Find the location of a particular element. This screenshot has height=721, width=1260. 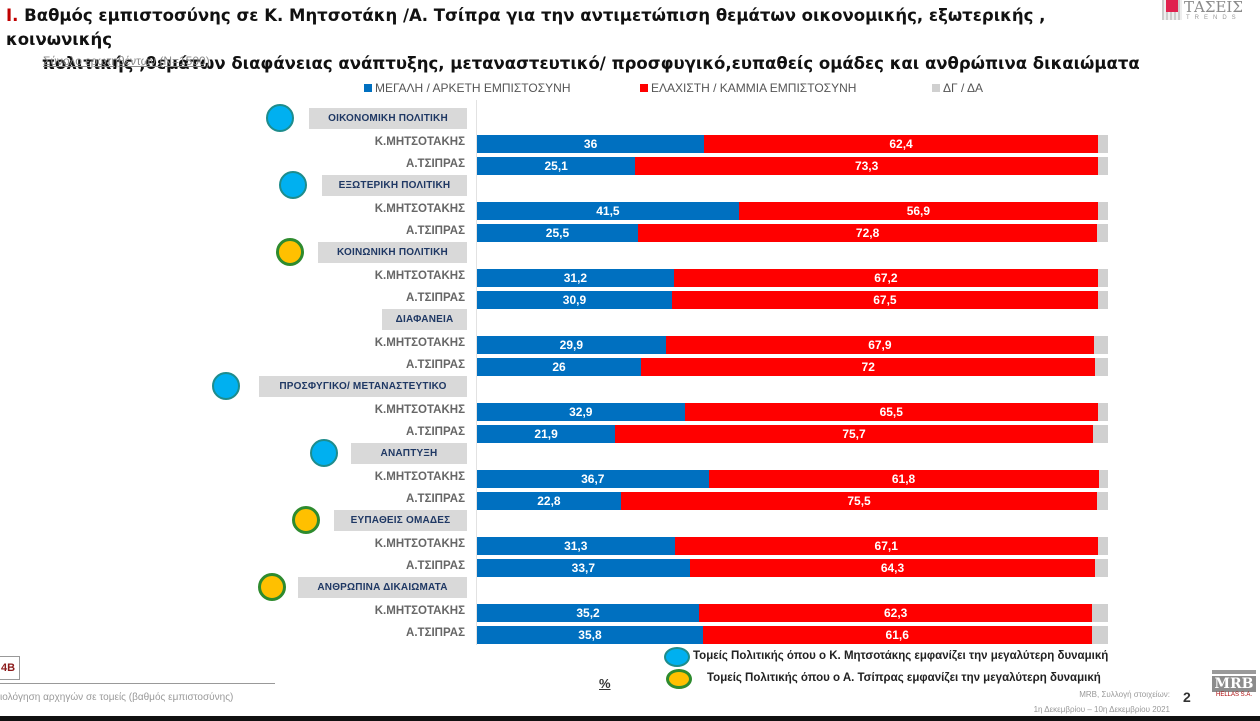

title-number: I. is located at coordinates (12, 15).